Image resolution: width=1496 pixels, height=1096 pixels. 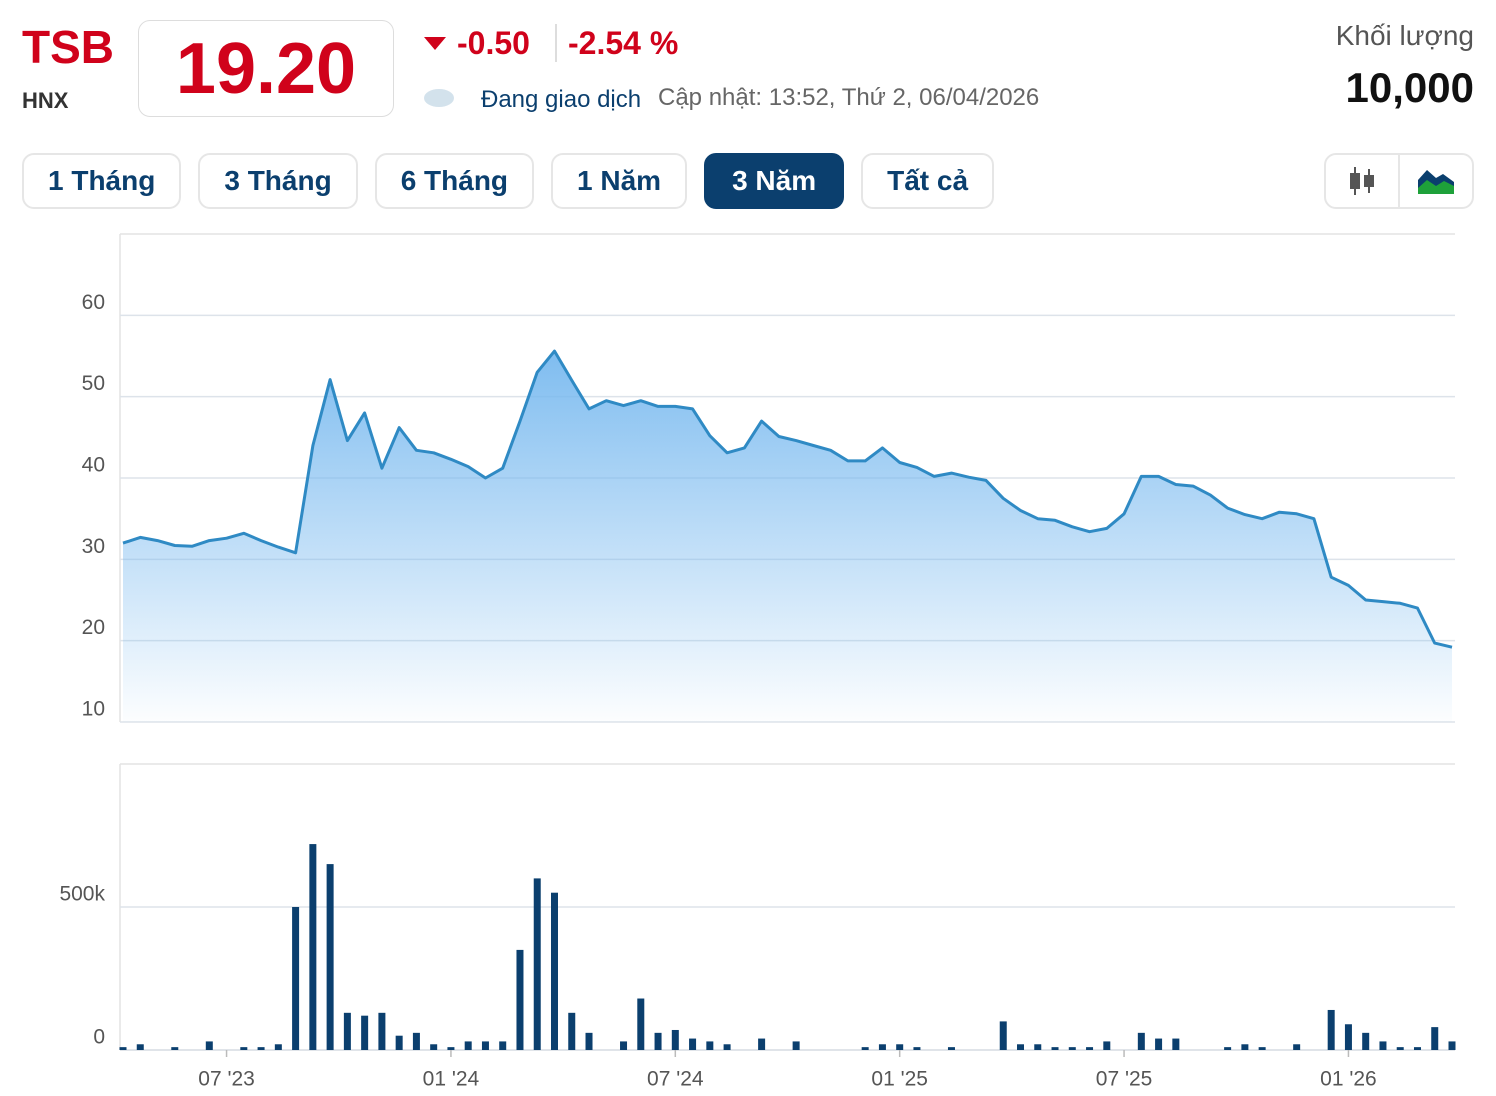 I want to click on price-change: -0.50, so click(x=493, y=43).